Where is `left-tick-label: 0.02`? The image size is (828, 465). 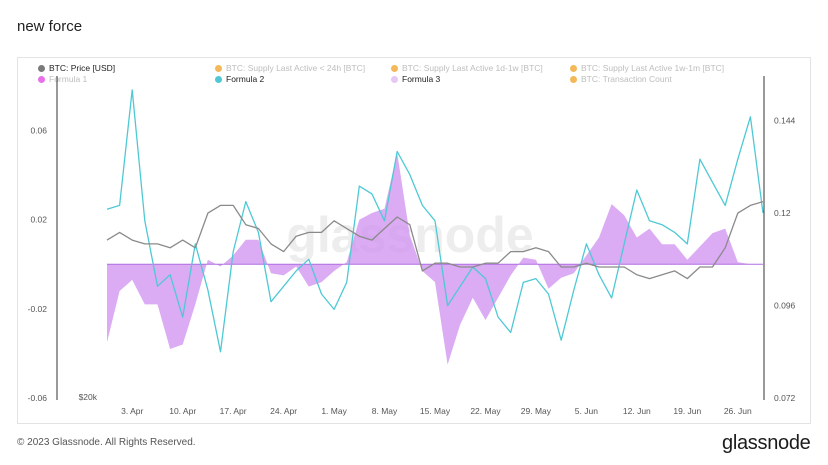
left-tick-label: 0.02 is located at coordinates (38, 220).